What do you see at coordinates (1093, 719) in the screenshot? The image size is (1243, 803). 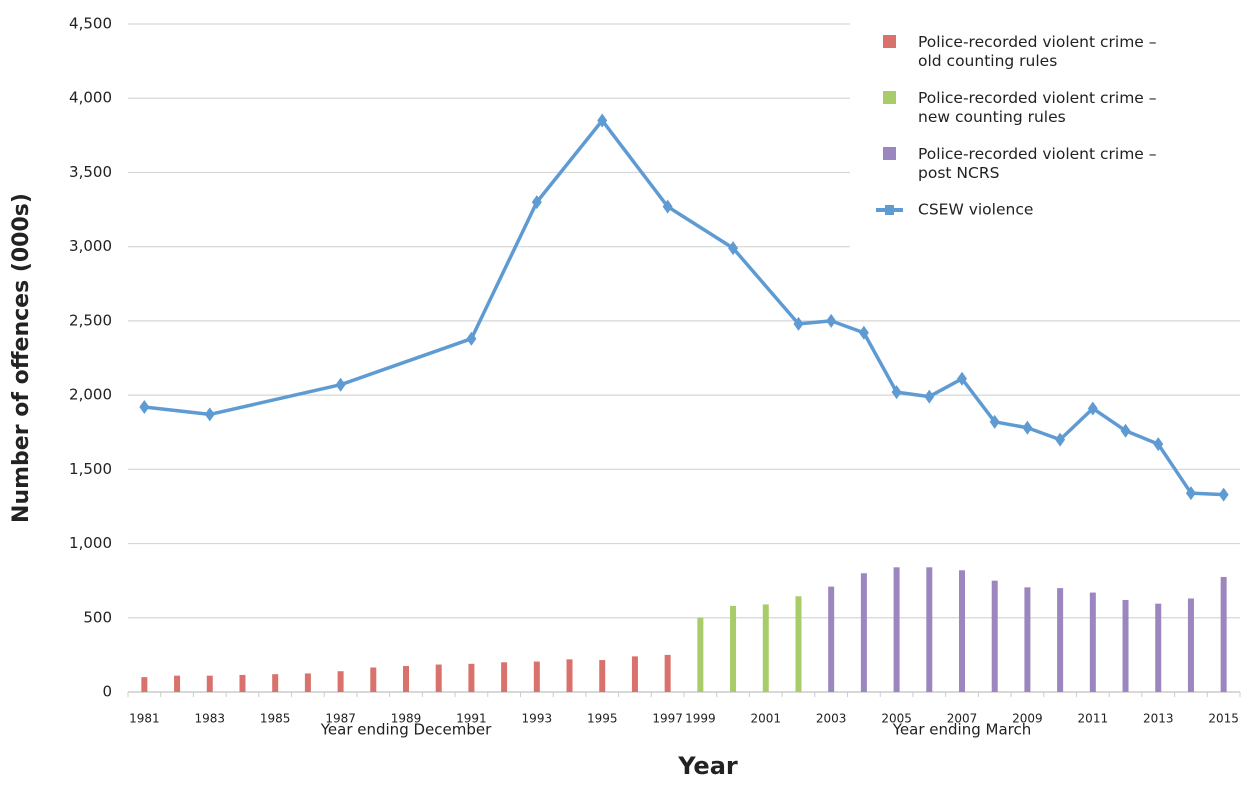 I see `x-tick-label: 2011` at bounding box center [1093, 719].